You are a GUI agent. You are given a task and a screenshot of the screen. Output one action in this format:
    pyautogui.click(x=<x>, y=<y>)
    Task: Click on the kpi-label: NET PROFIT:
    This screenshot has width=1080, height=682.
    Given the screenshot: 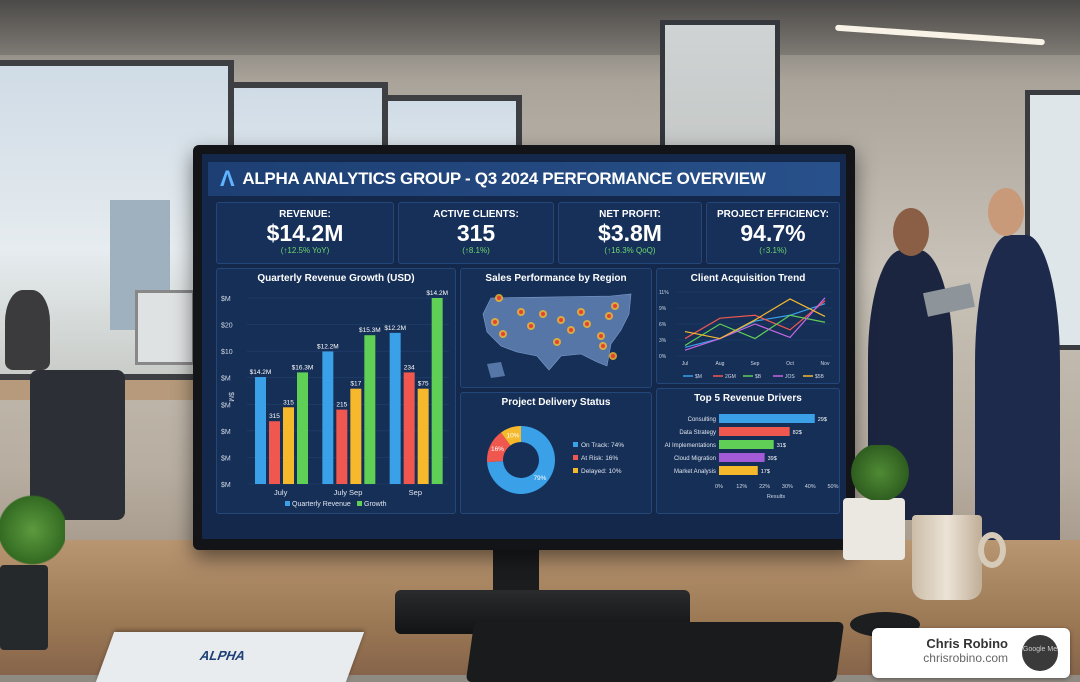 What is the action you would take?
    pyautogui.click(x=630, y=214)
    